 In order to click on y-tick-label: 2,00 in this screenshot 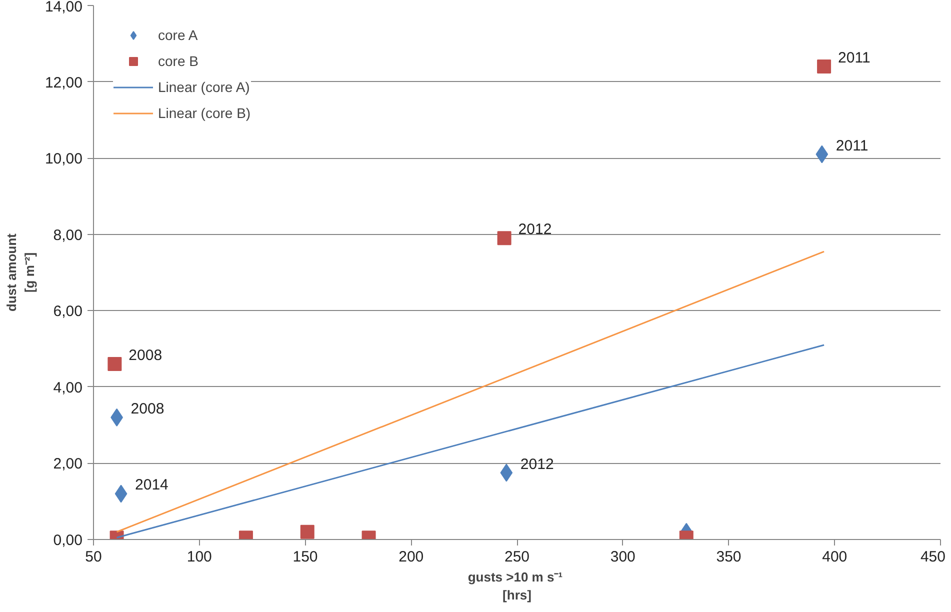, I will do `click(68, 464)`.